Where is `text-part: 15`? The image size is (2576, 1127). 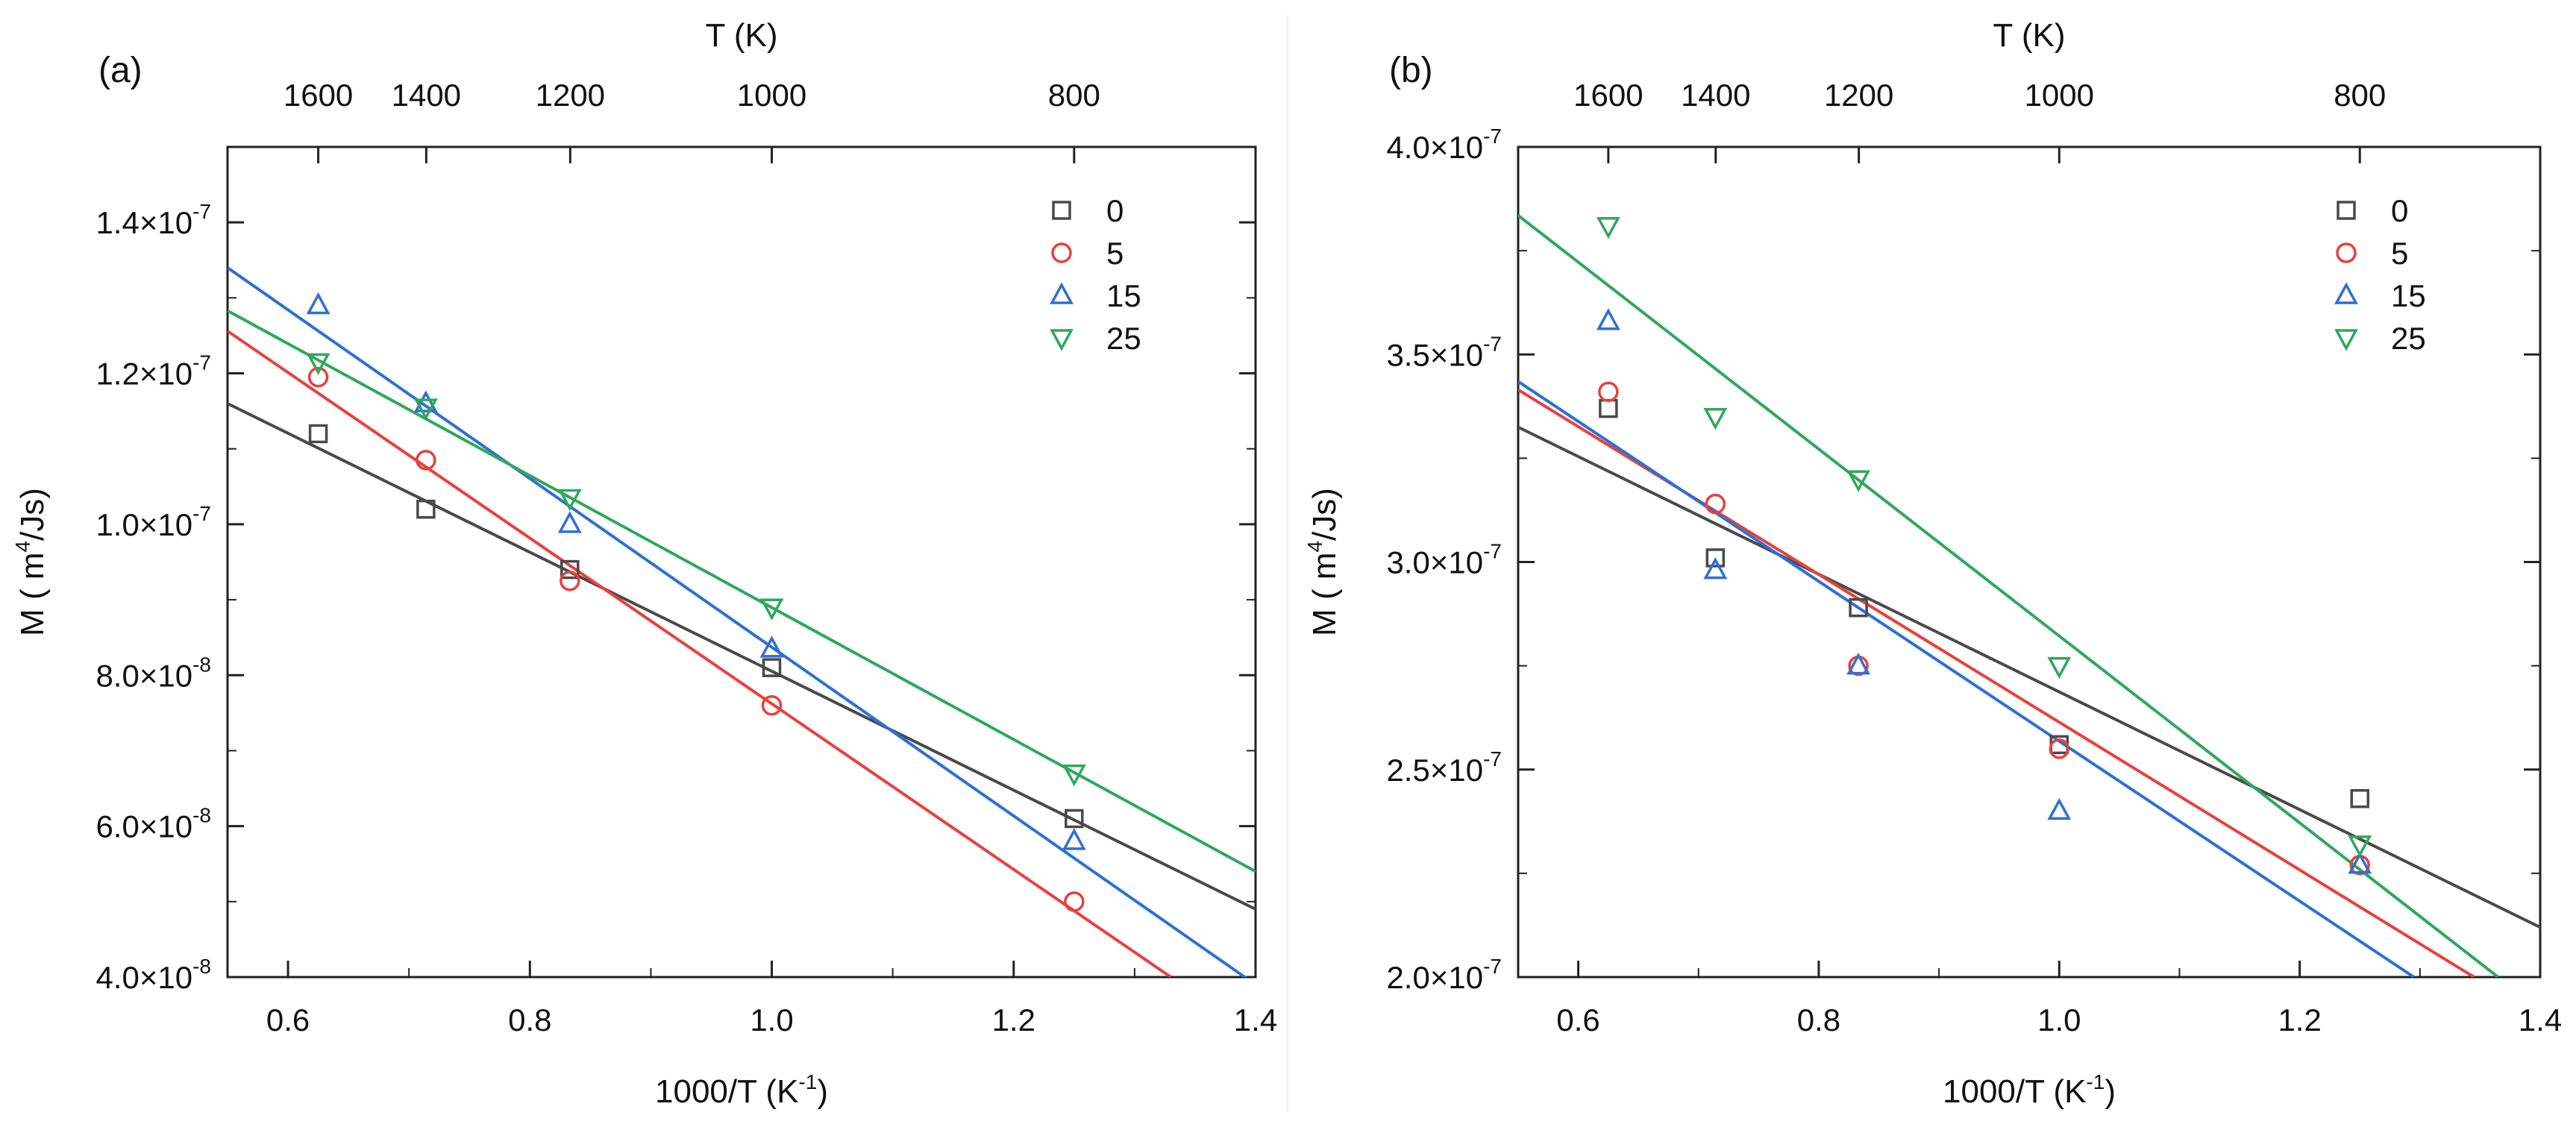
text-part: 15 is located at coordinates (2408, 295).